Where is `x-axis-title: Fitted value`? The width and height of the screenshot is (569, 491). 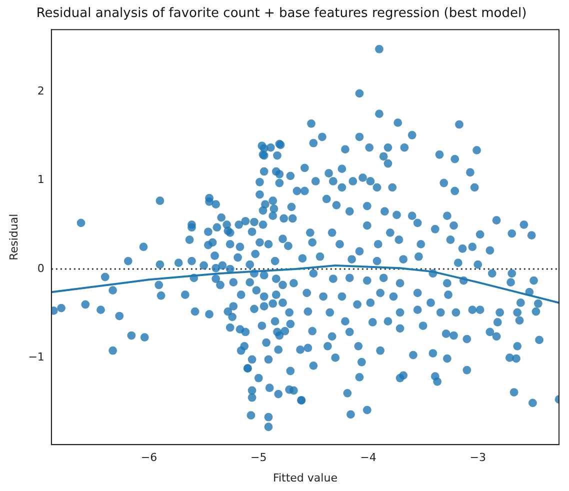 x-axis-title: Fitted value is located at coordinates (305, 477).